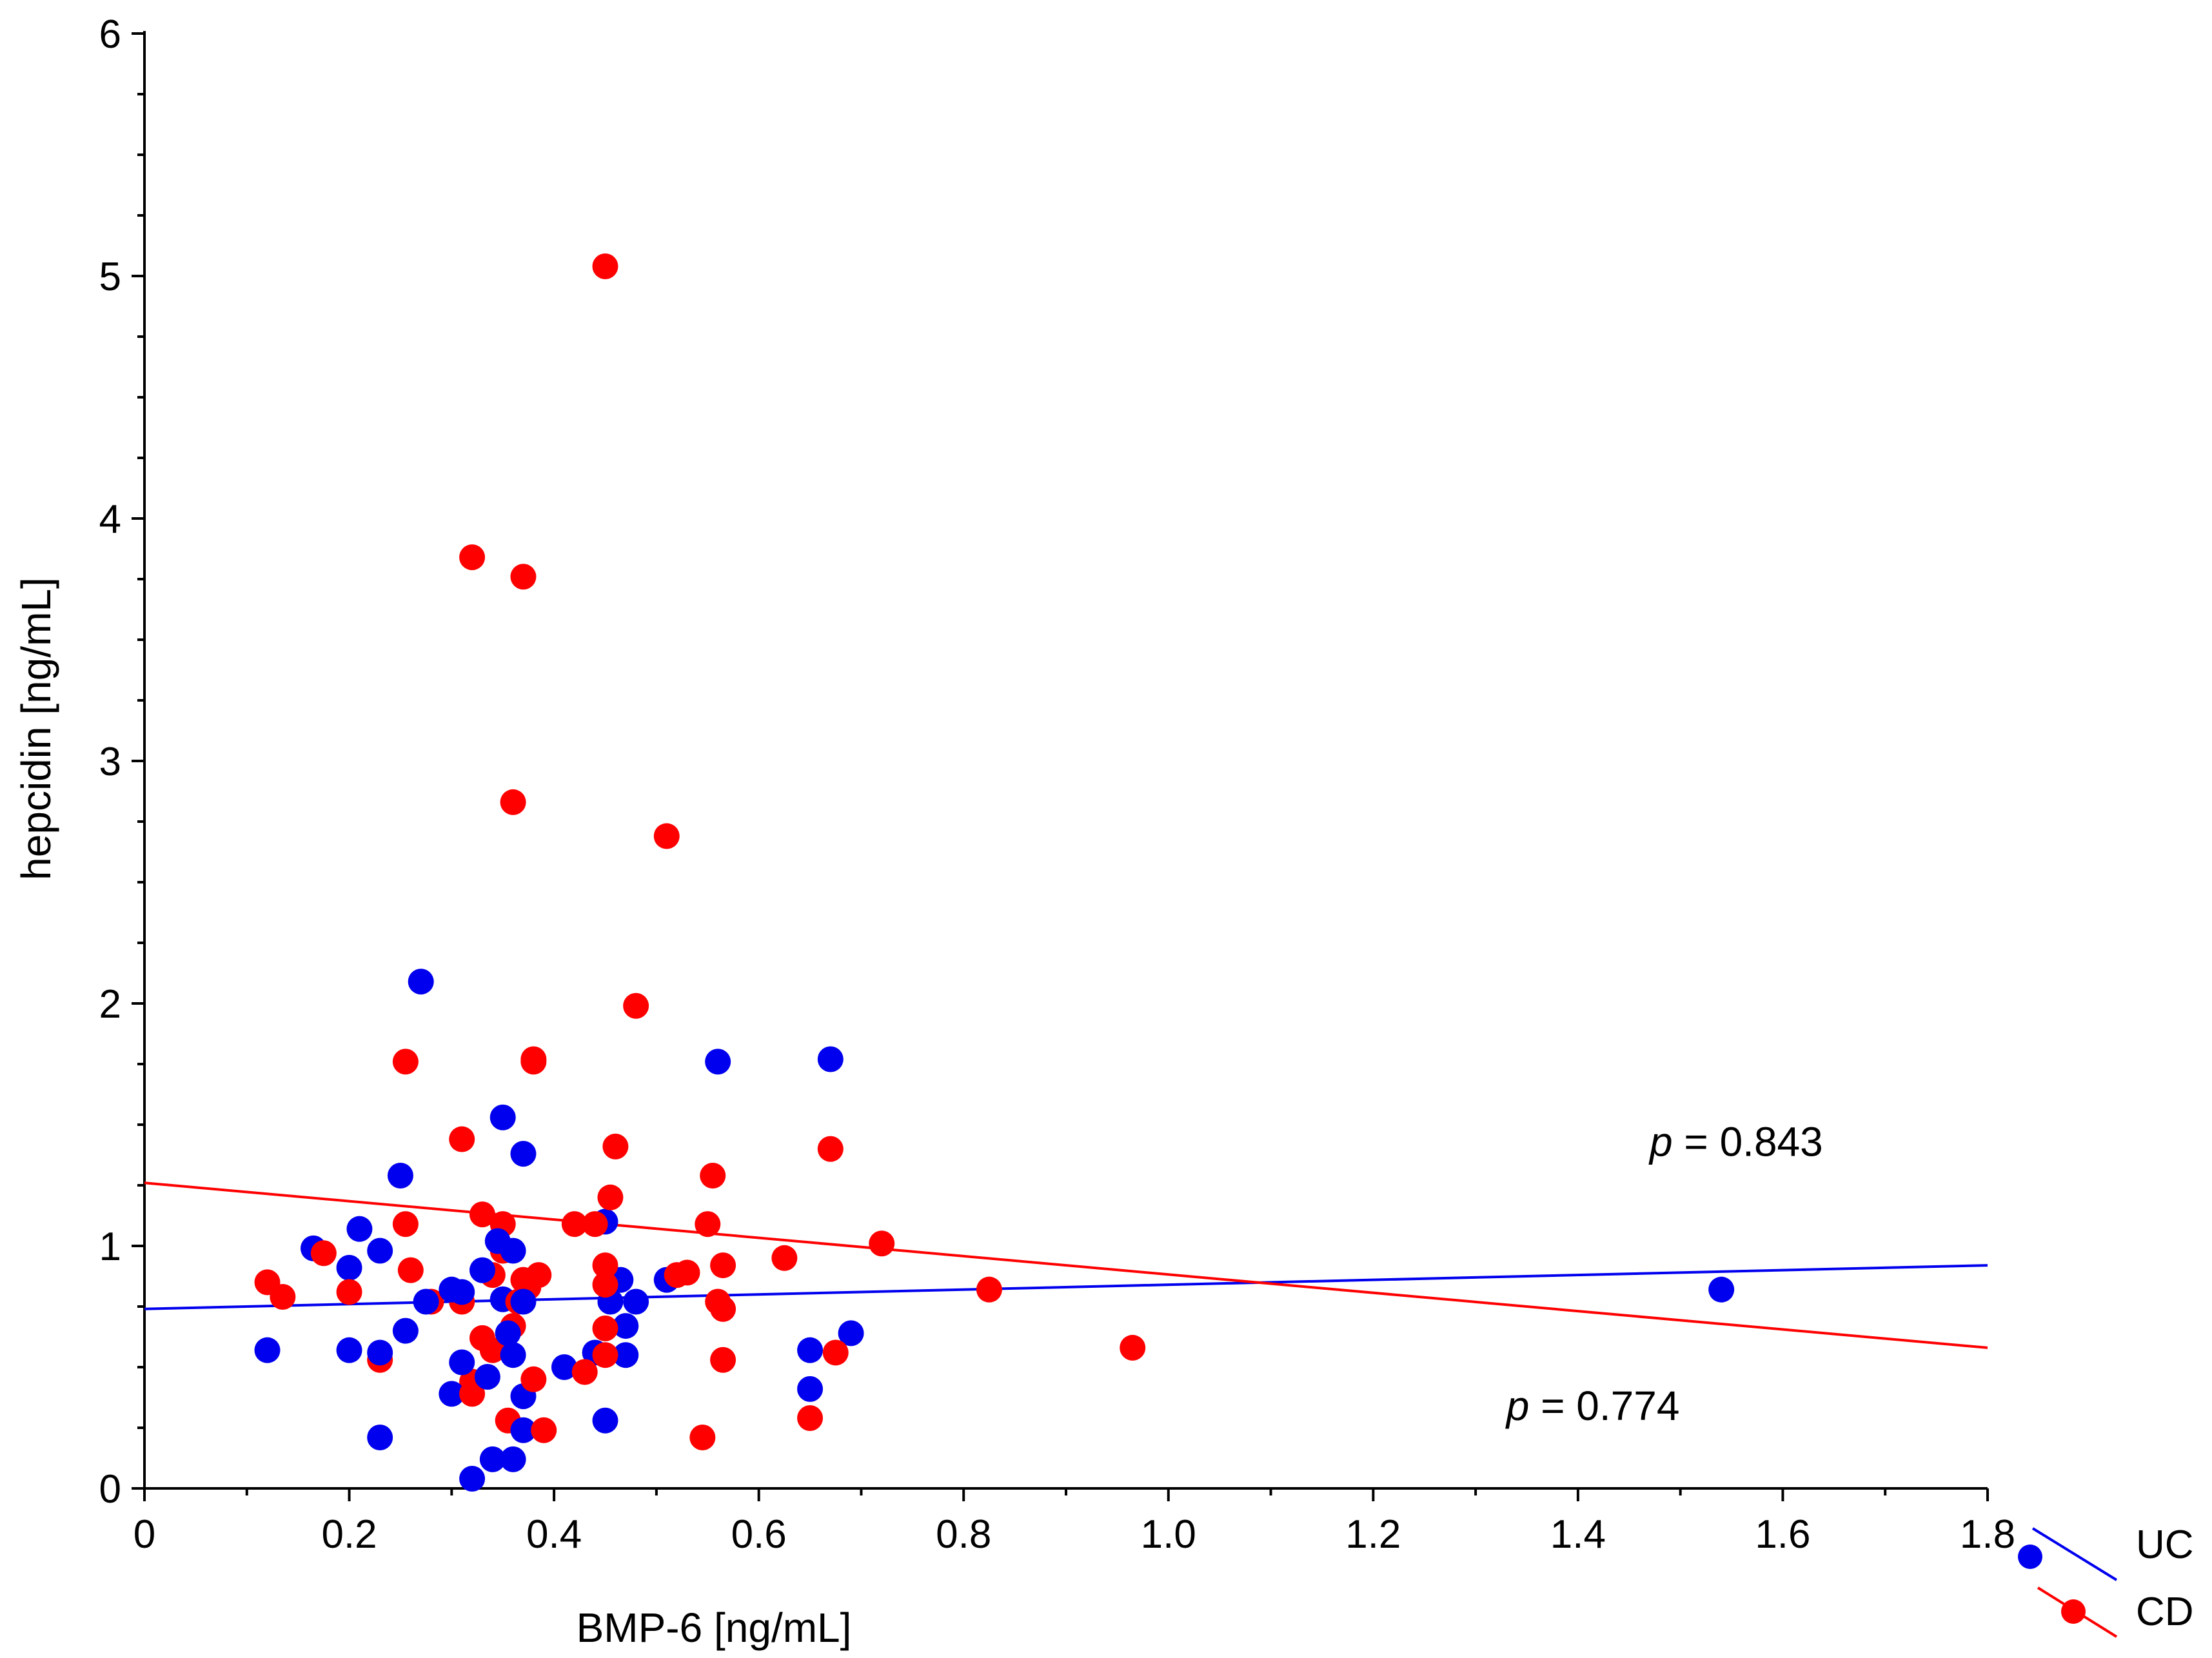 The height and width of the screenshot is (1658, 2212). I want to click on y-tick-label: 3, so click(110, 762).